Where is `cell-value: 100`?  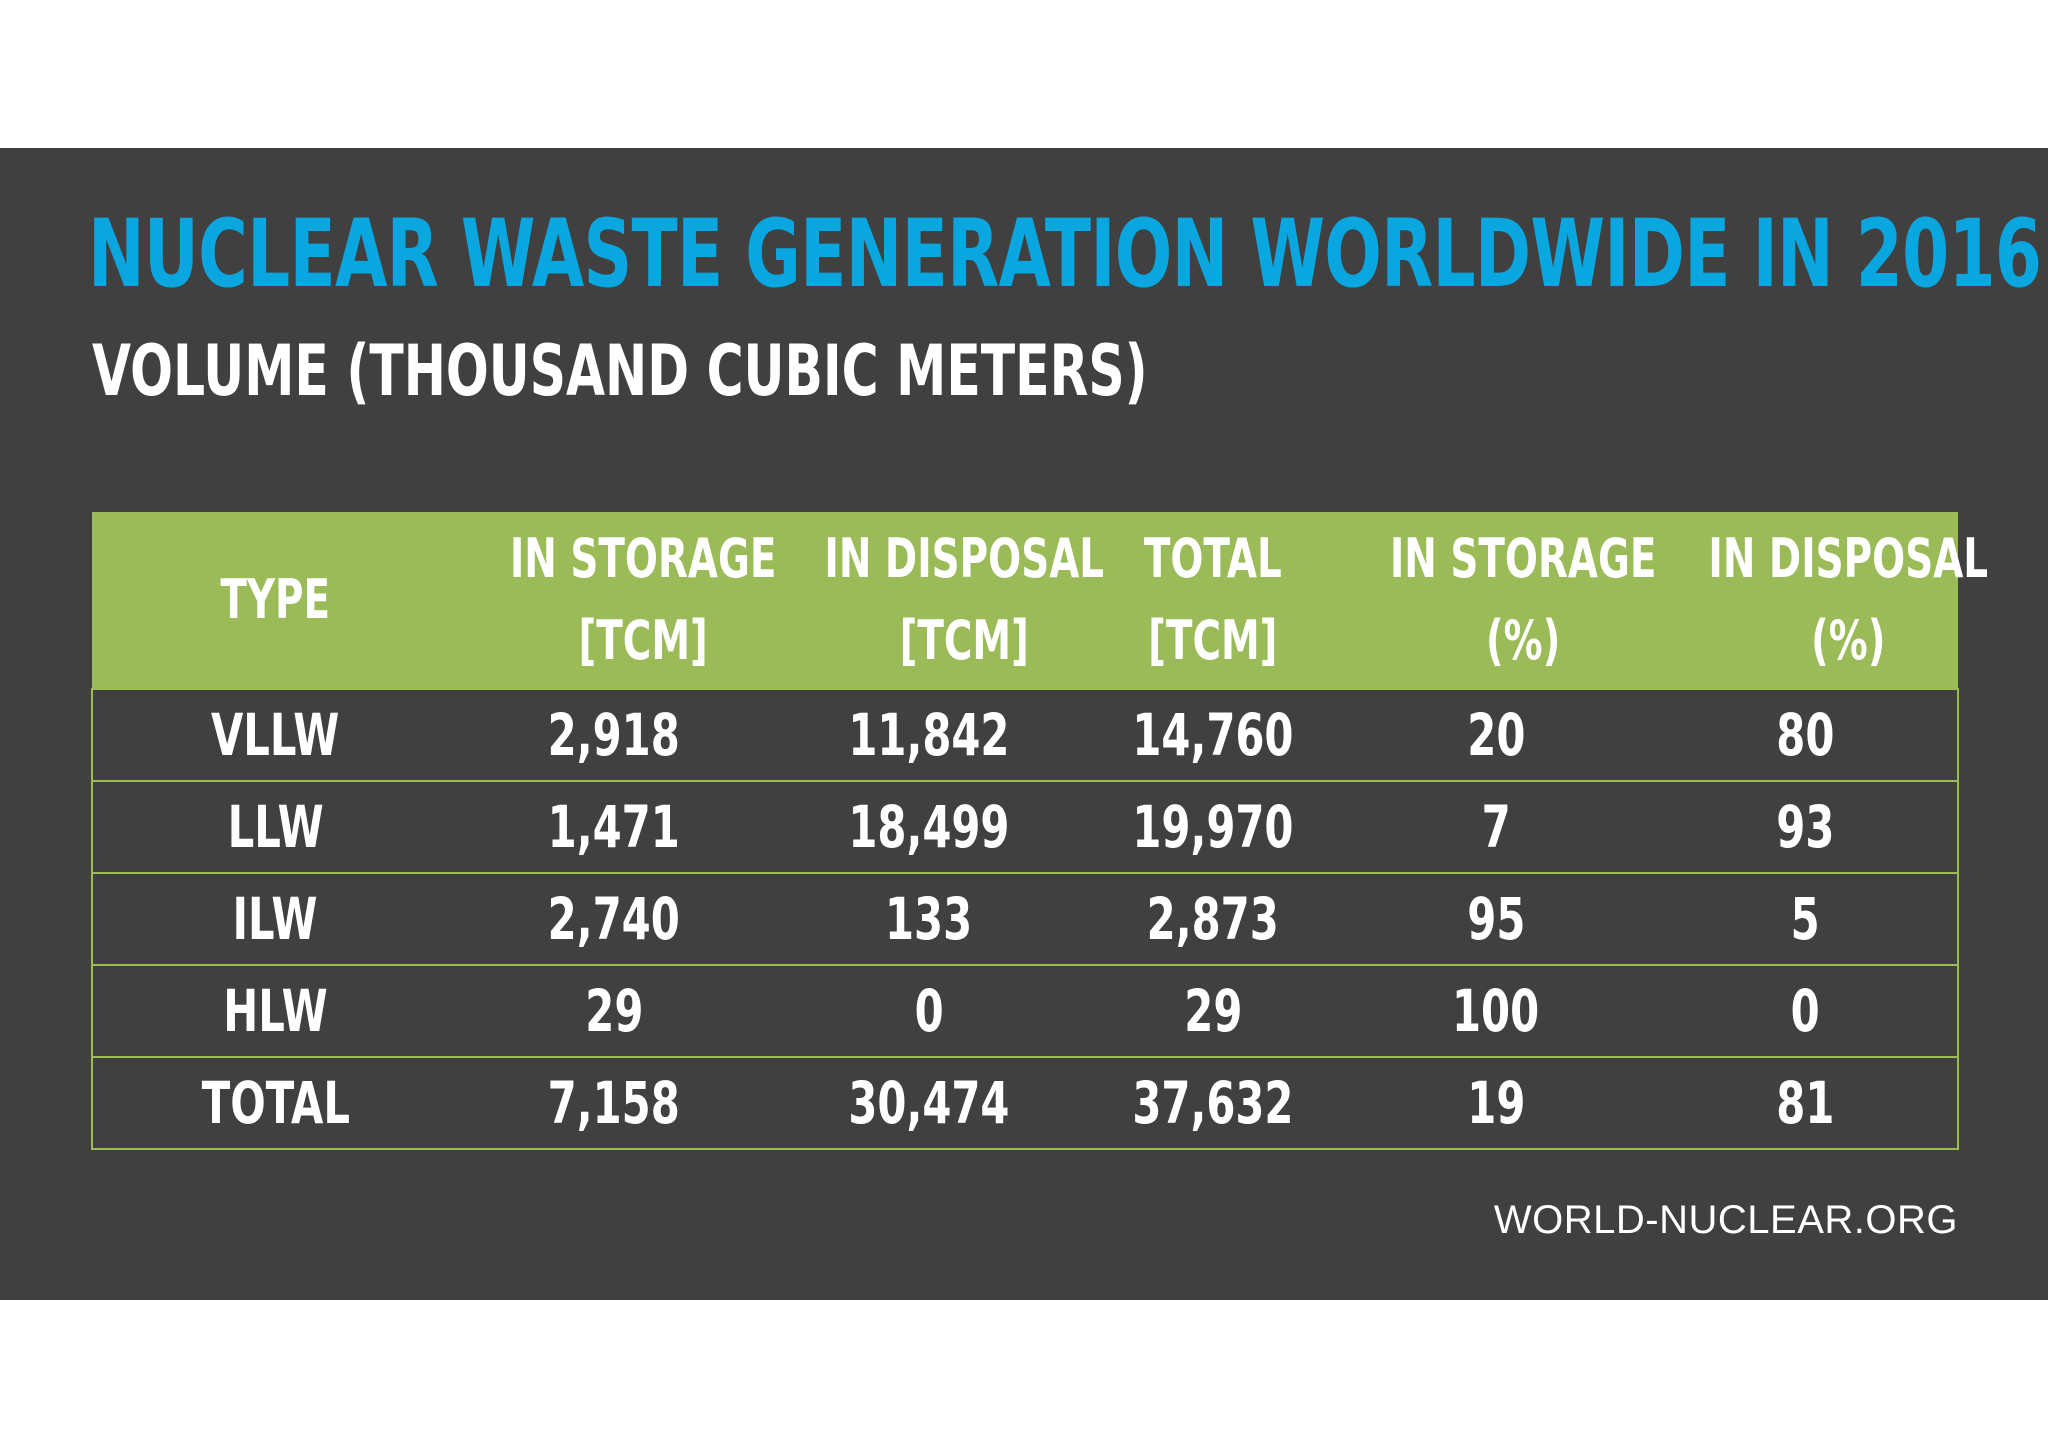 cell-value: 100 is located at coordinates (1496, 1011).